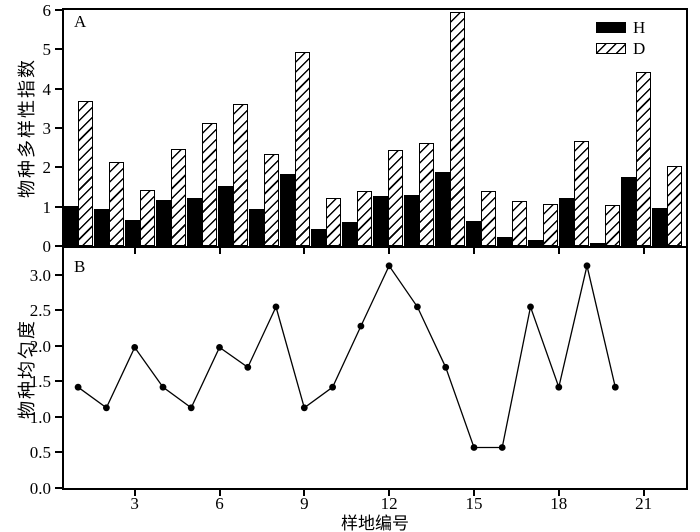 The height and width of the screenshot is (532, 700). What do you see at coordinates (620, 38) in the screenshot?
I see `legend: H D` at bounding box center [620, 38].